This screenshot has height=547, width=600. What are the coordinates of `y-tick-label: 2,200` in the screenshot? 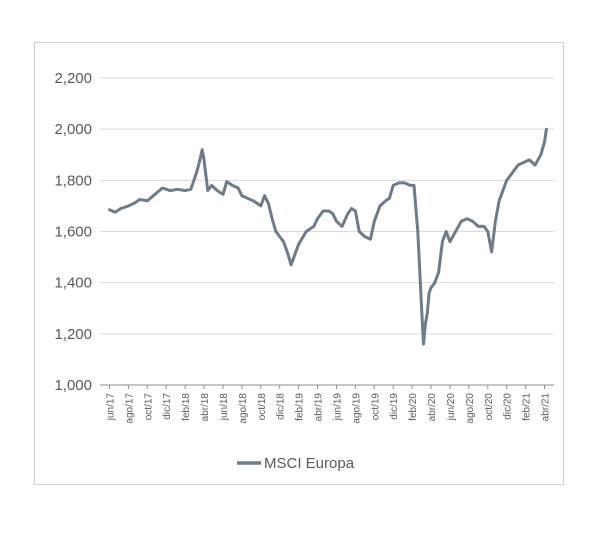 It's located at (73, 78).